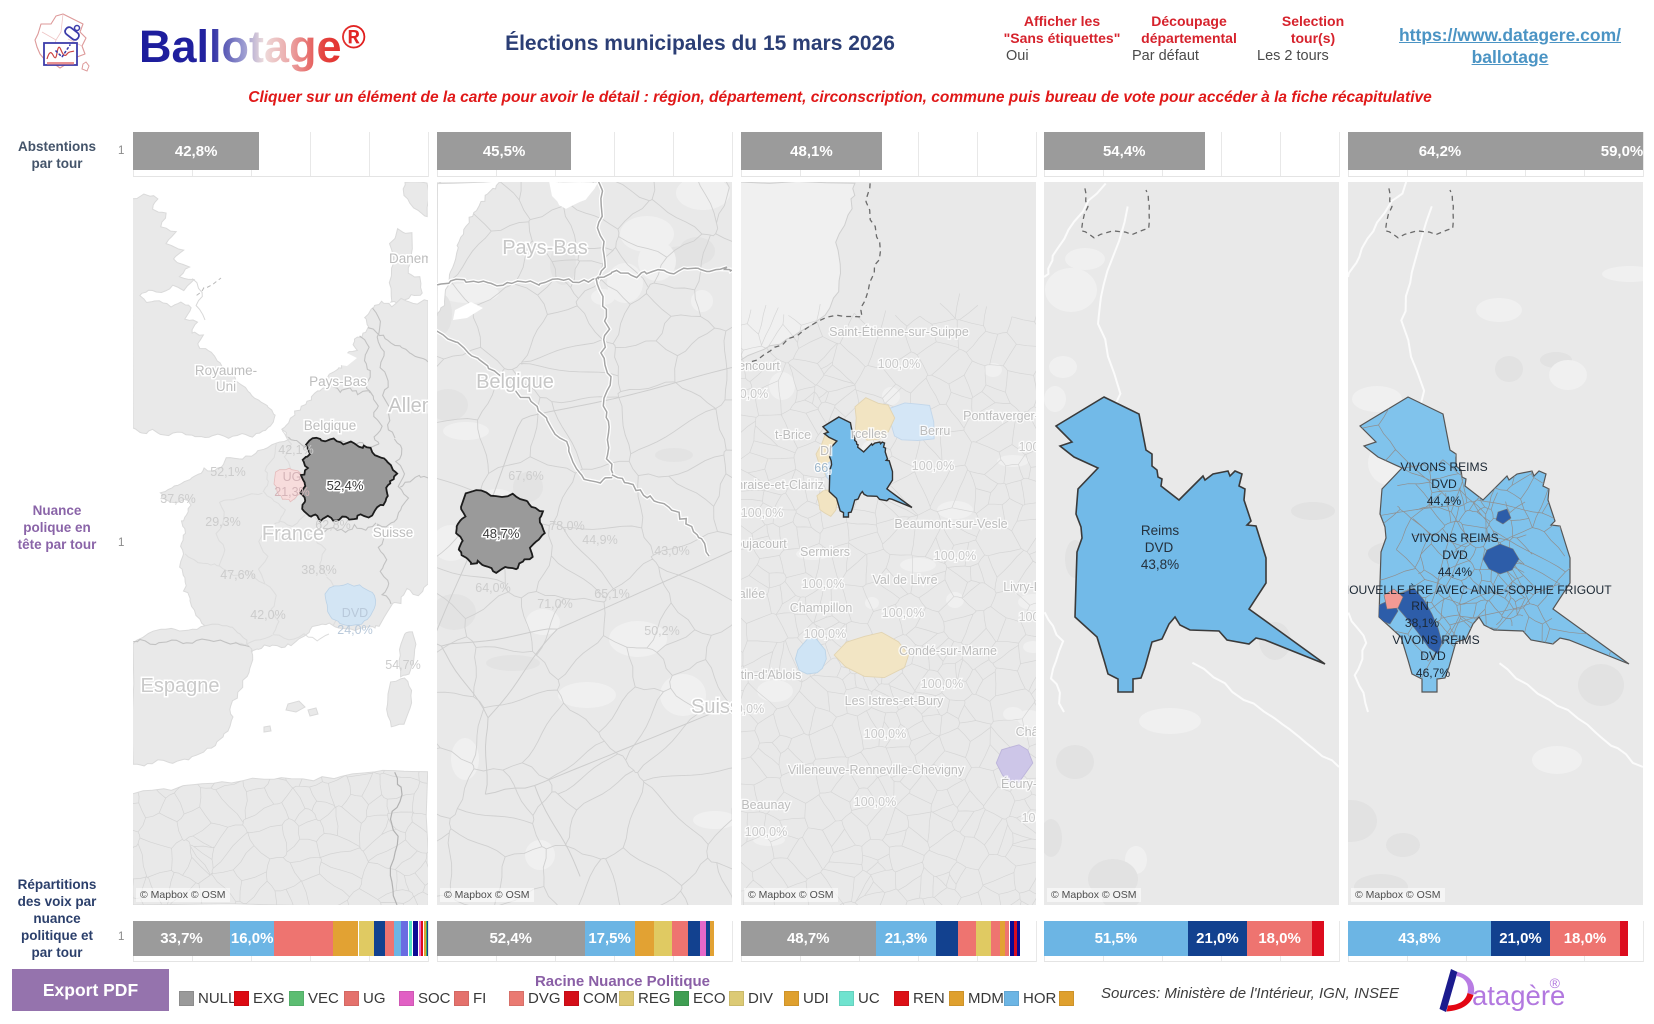  What do you see at coordinates (904, 580) in the screenshot?
I see `svg-text: Val de Livre` at bounding box center [904, 580].